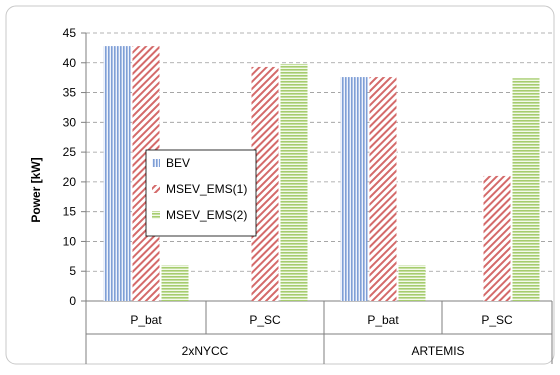 This screenshot has width=560, height=375. Describe the element at coordinates (205, 351) in the screenshot. I see `x-group-label: 2xNYCC` at that location.